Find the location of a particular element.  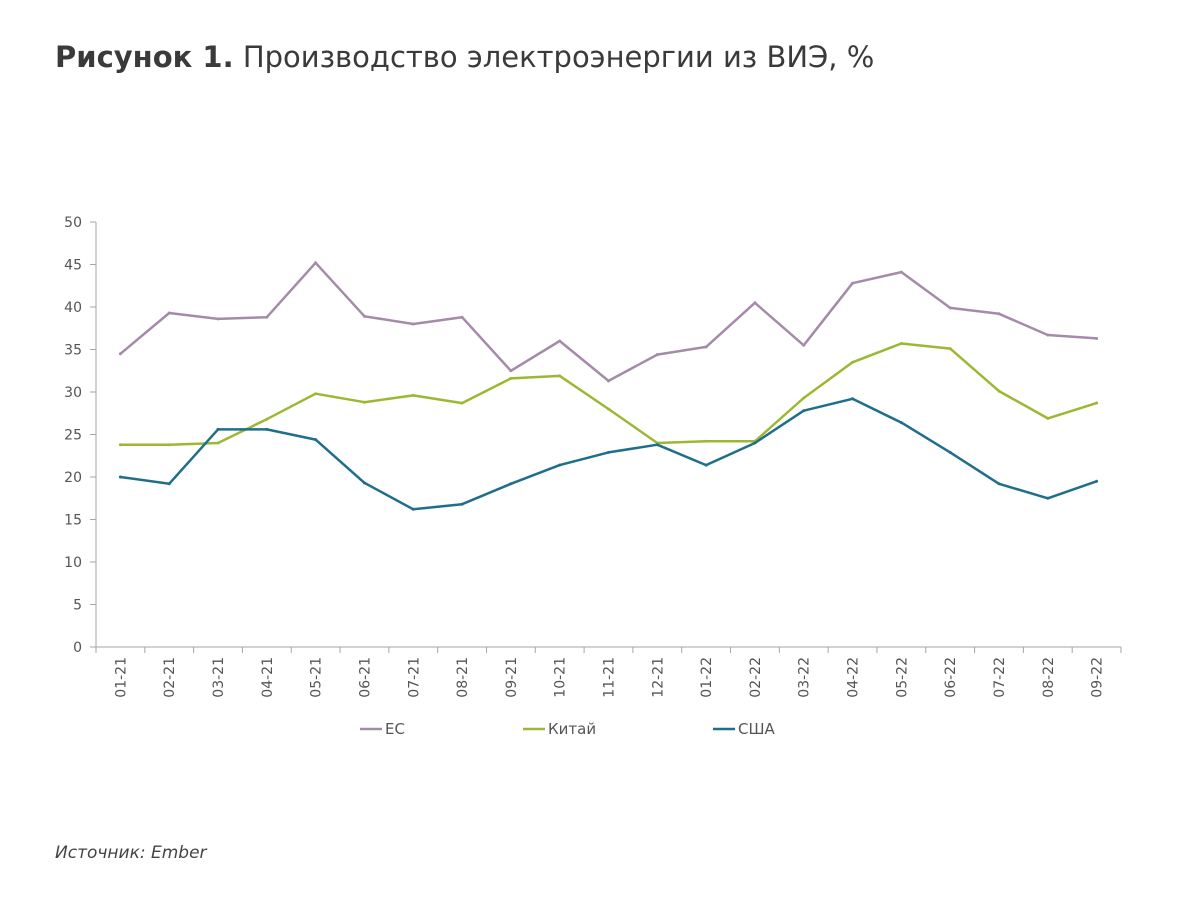

x-tick-label: 07-21 is located at coordinates (414, 677).